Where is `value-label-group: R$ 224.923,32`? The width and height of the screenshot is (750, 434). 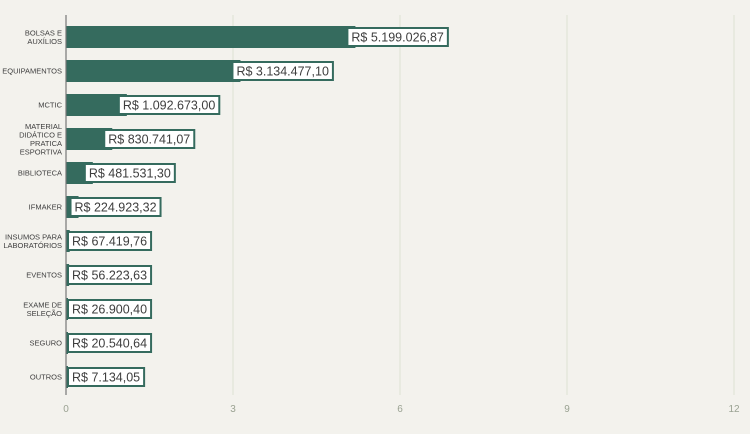
value-label-group: R$ 224.923,32 is located at coordinates (115, 207).